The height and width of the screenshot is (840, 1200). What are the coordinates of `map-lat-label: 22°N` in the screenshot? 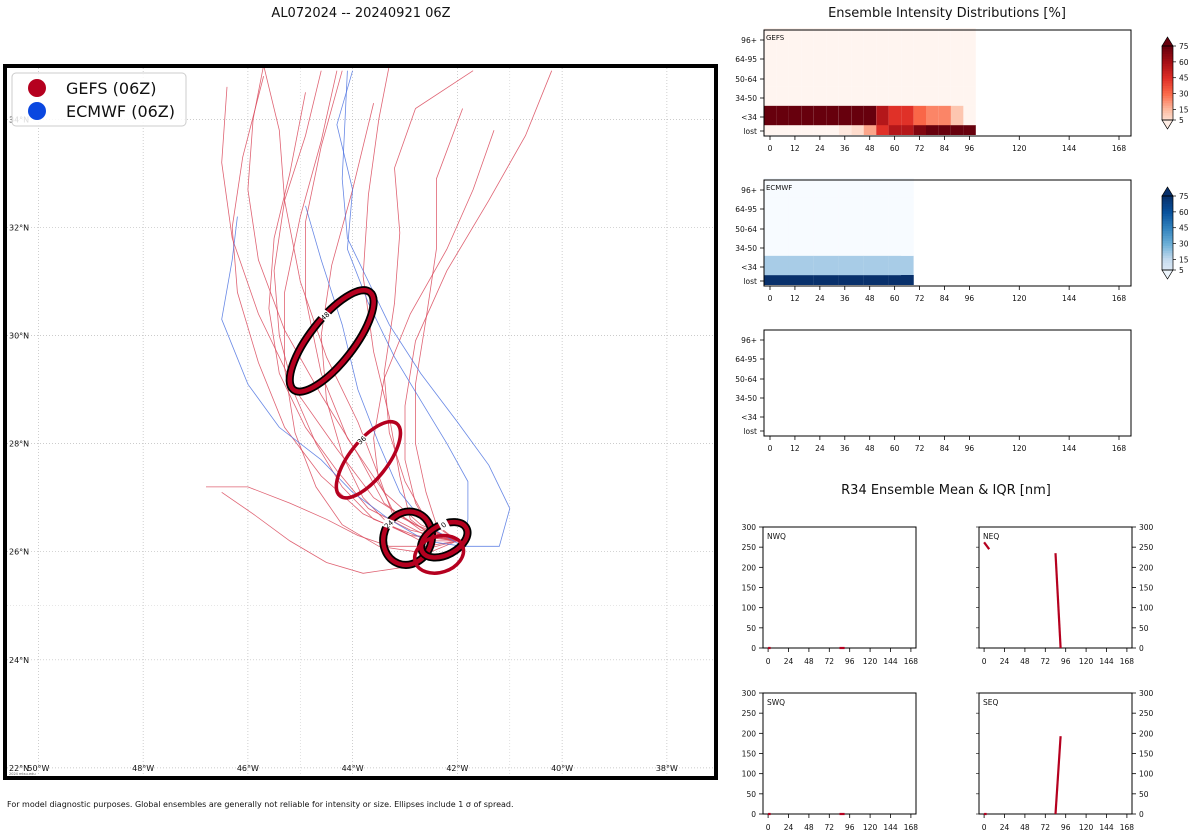 It's located at (19, 768).